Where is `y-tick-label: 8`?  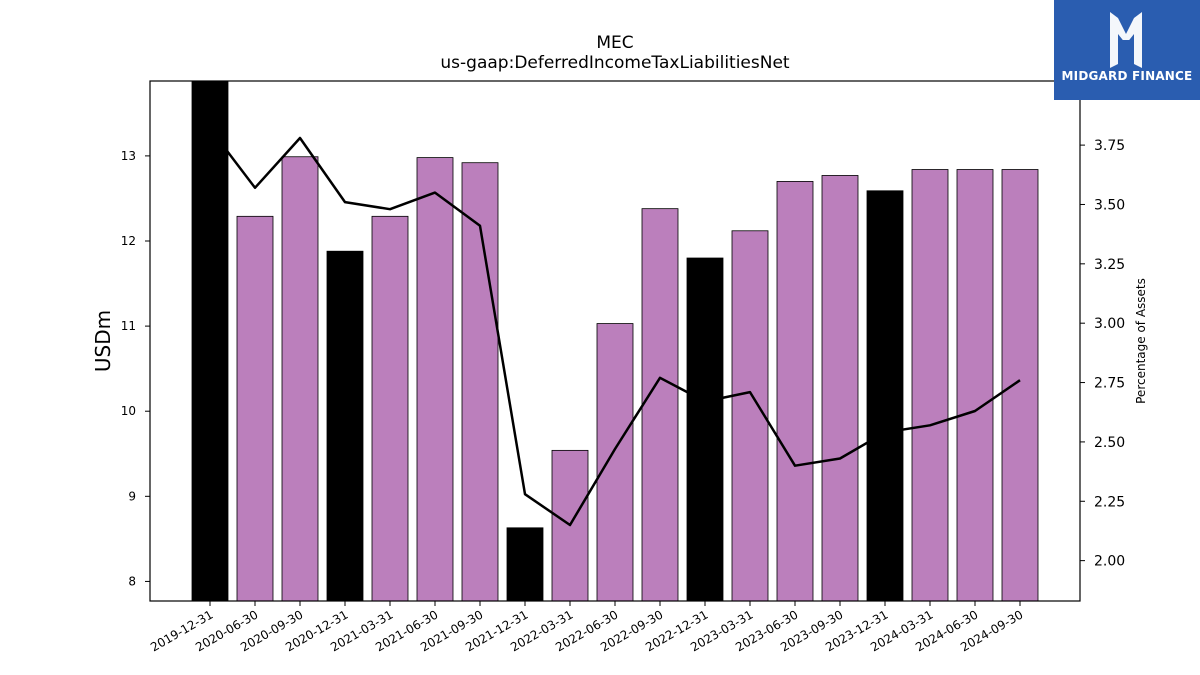 y-tick-label: 8 is located at coordinates (132, 581).